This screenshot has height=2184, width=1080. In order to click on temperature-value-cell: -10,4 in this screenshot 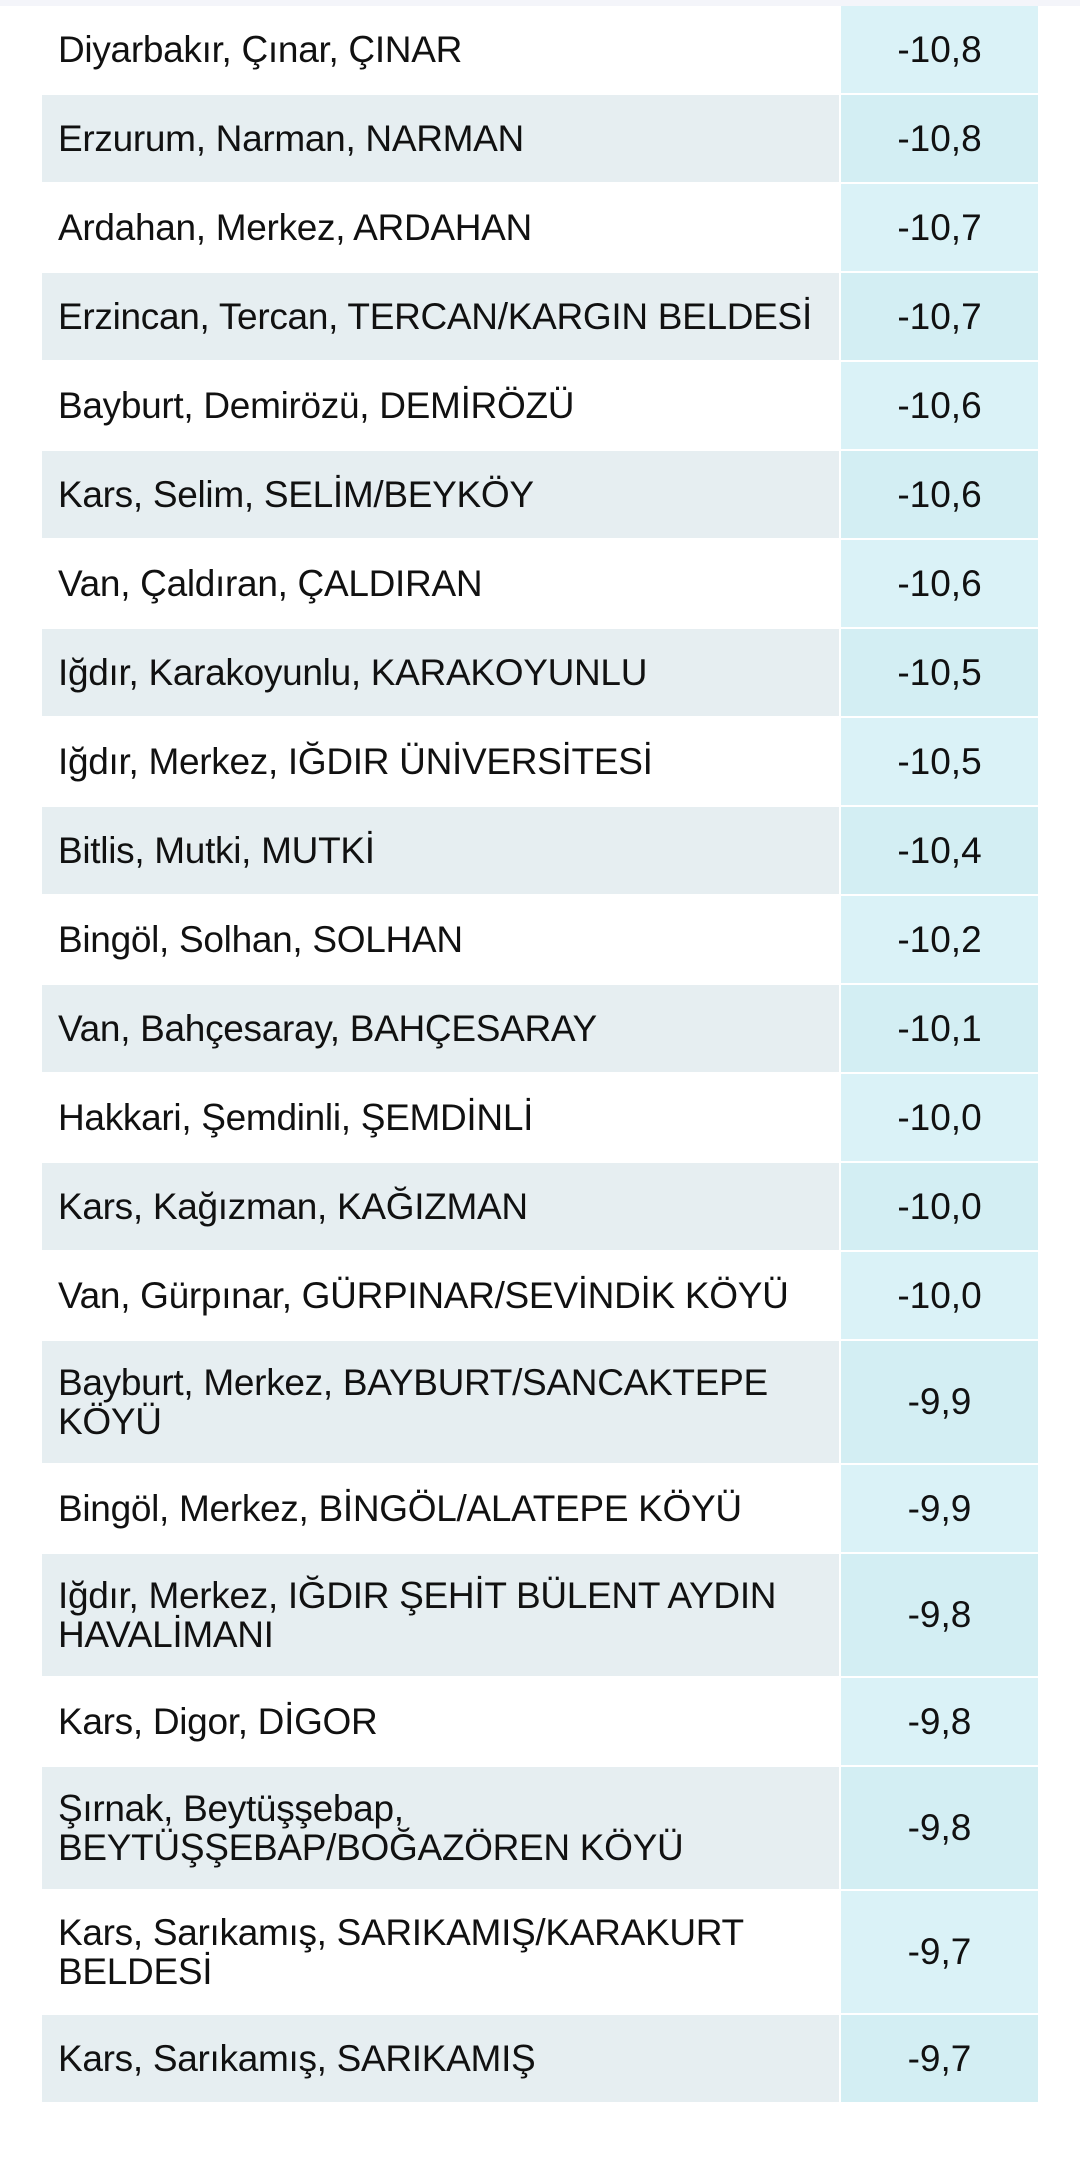, I will do `click(939, 850)`.